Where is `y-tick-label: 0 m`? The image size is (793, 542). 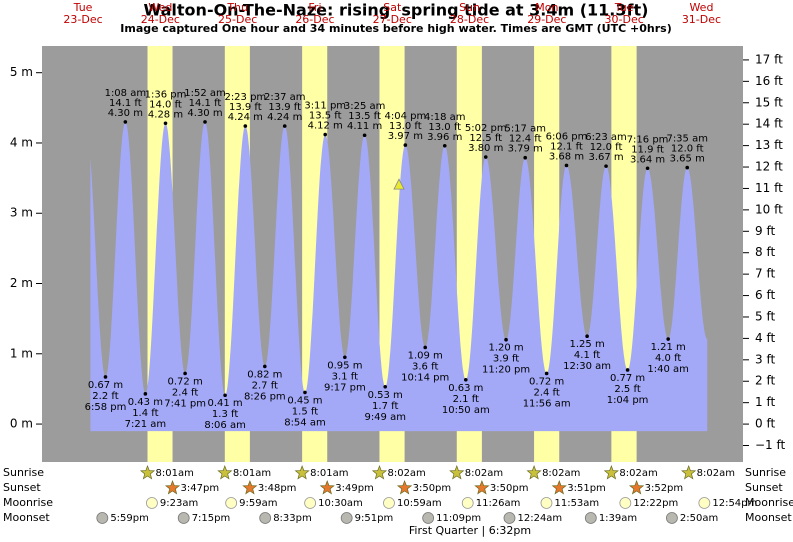 y-tick-label: 0 m is located at coordinates (21, 424).